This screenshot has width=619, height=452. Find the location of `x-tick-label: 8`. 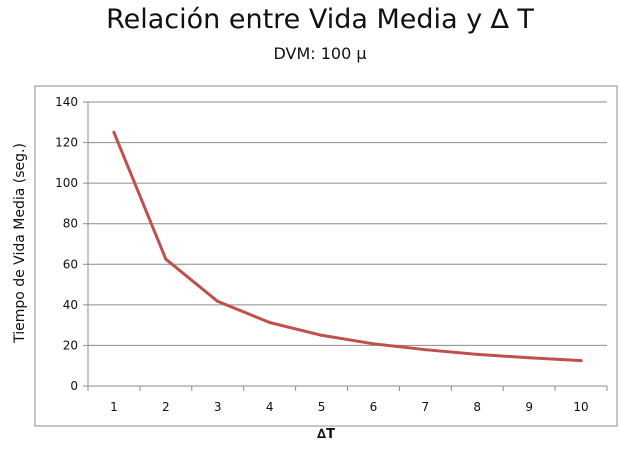

x-tick-label: 8 is located at coordinates (477, 407).